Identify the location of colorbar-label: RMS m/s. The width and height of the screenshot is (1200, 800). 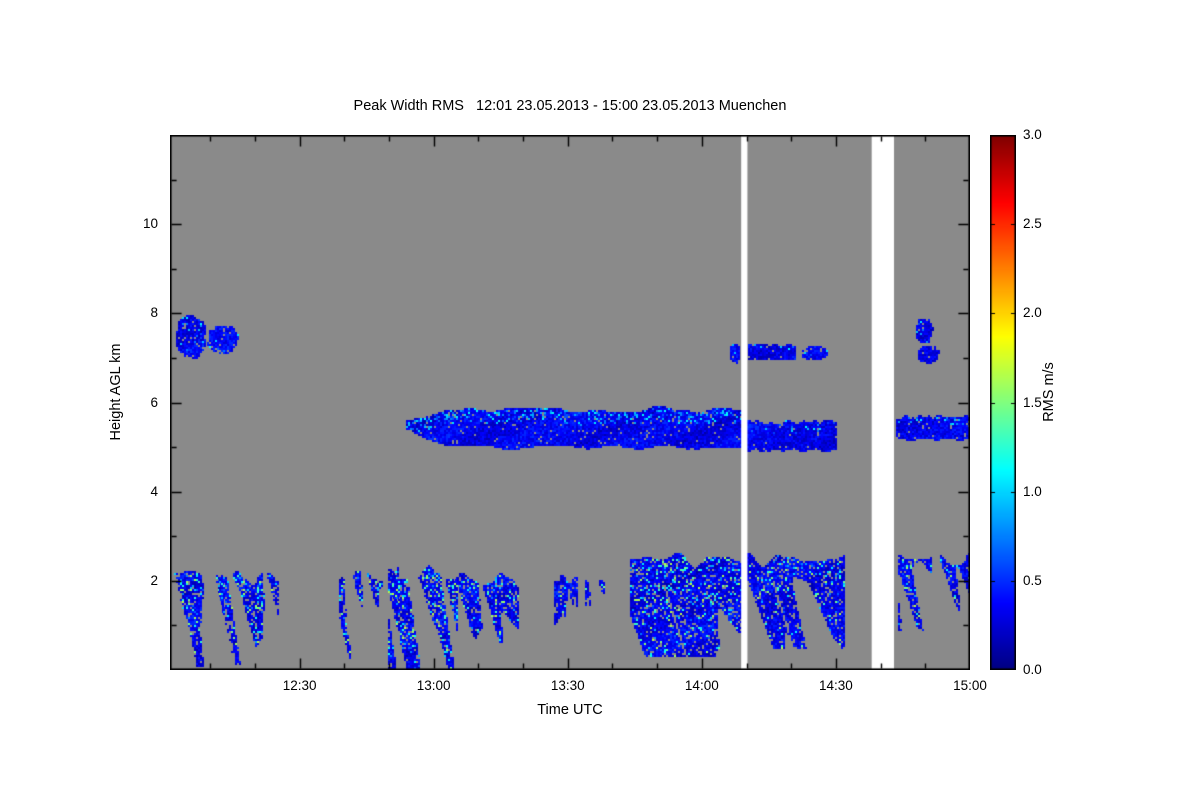
(1049, 392).